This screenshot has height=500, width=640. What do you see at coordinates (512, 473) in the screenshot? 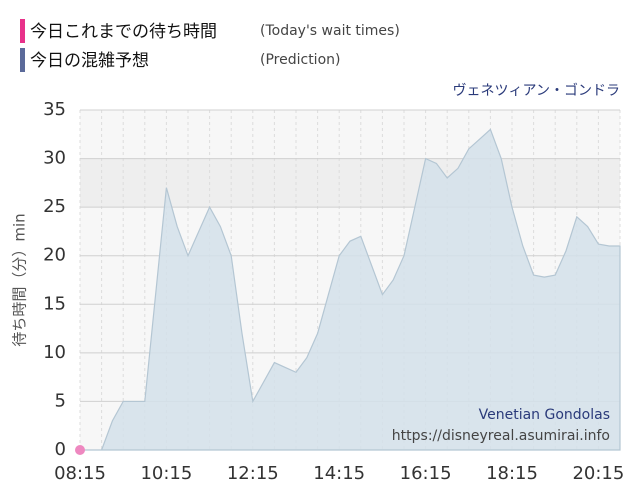
I see `x-tick-label: 18:15` at bounding box center [512, 473].